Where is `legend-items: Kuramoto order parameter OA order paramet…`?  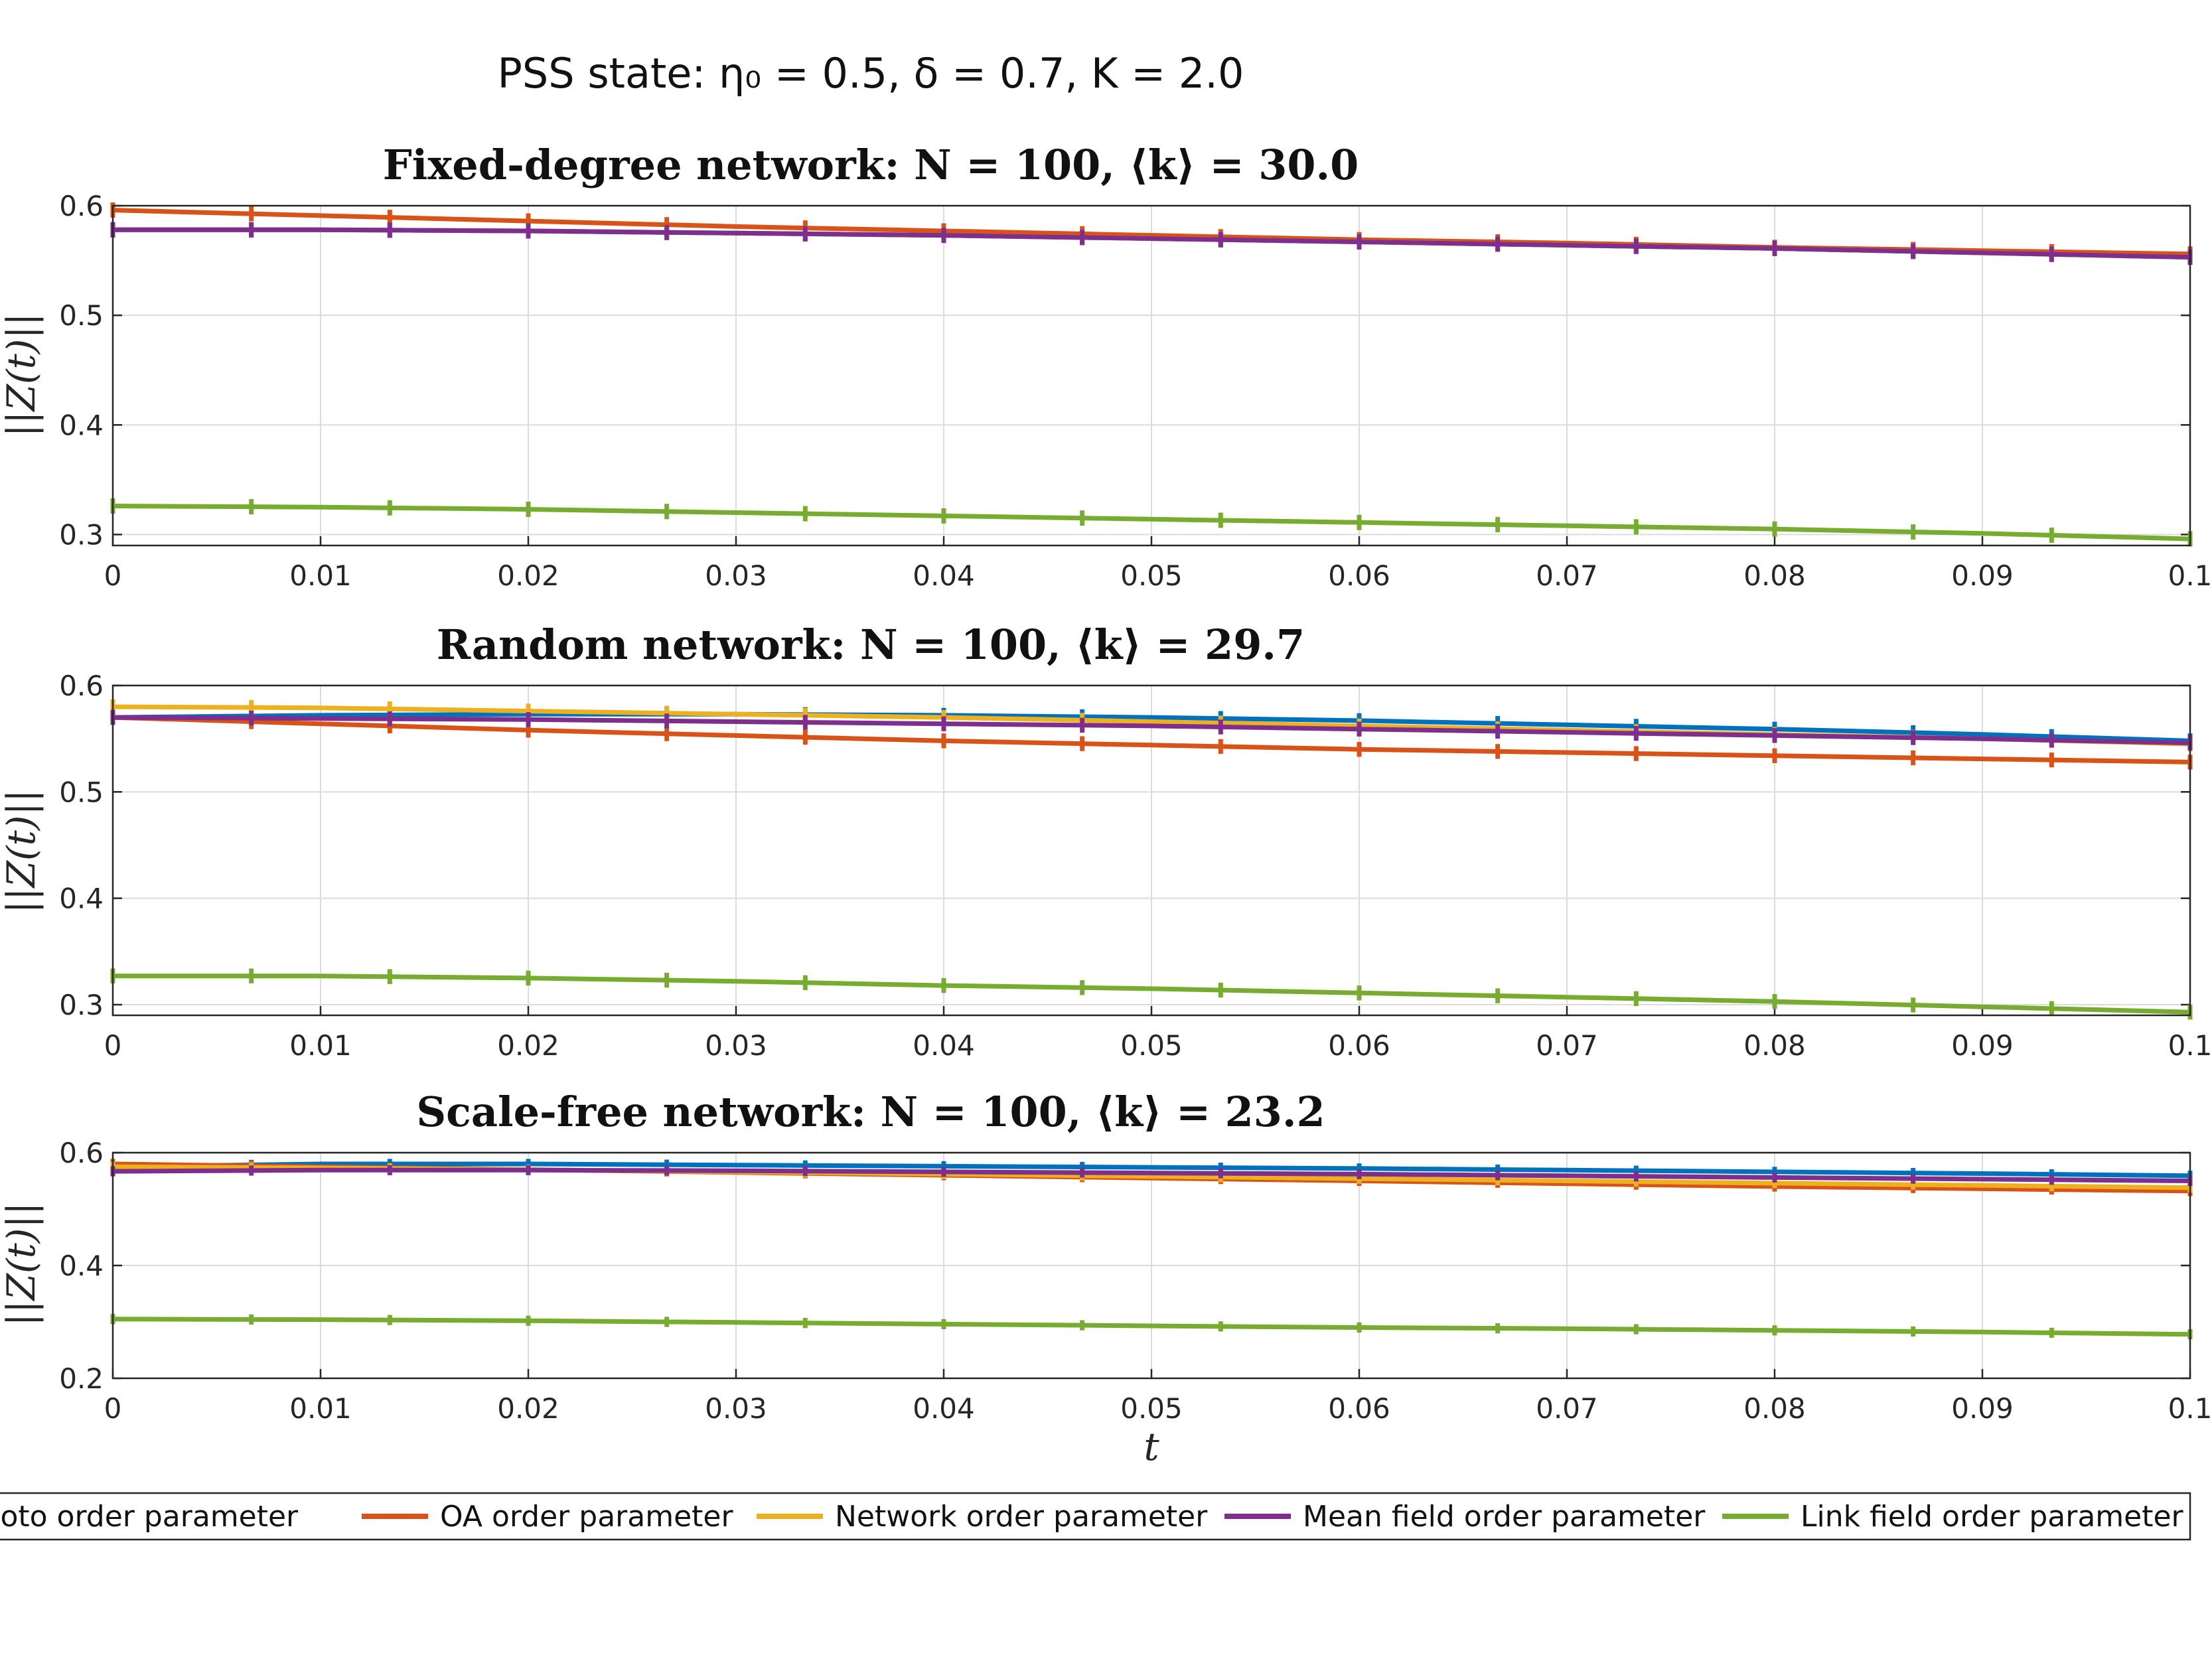 legend-items: Kuramoto order parameter OA order paramet… is located at coordinates (1092, 1517).